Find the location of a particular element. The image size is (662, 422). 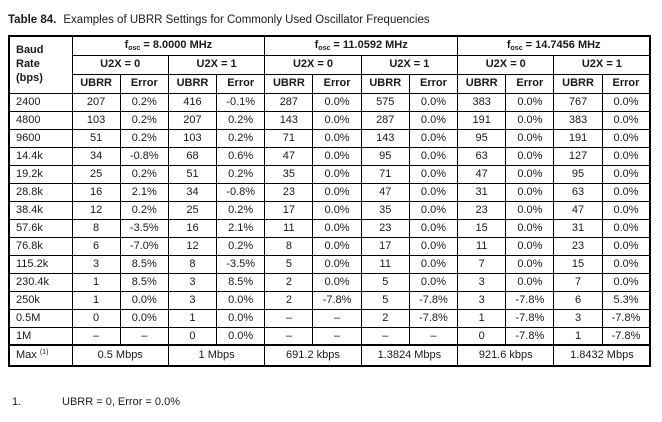

ubrr-value-cell: 35 is located at coordinates (289, 174).